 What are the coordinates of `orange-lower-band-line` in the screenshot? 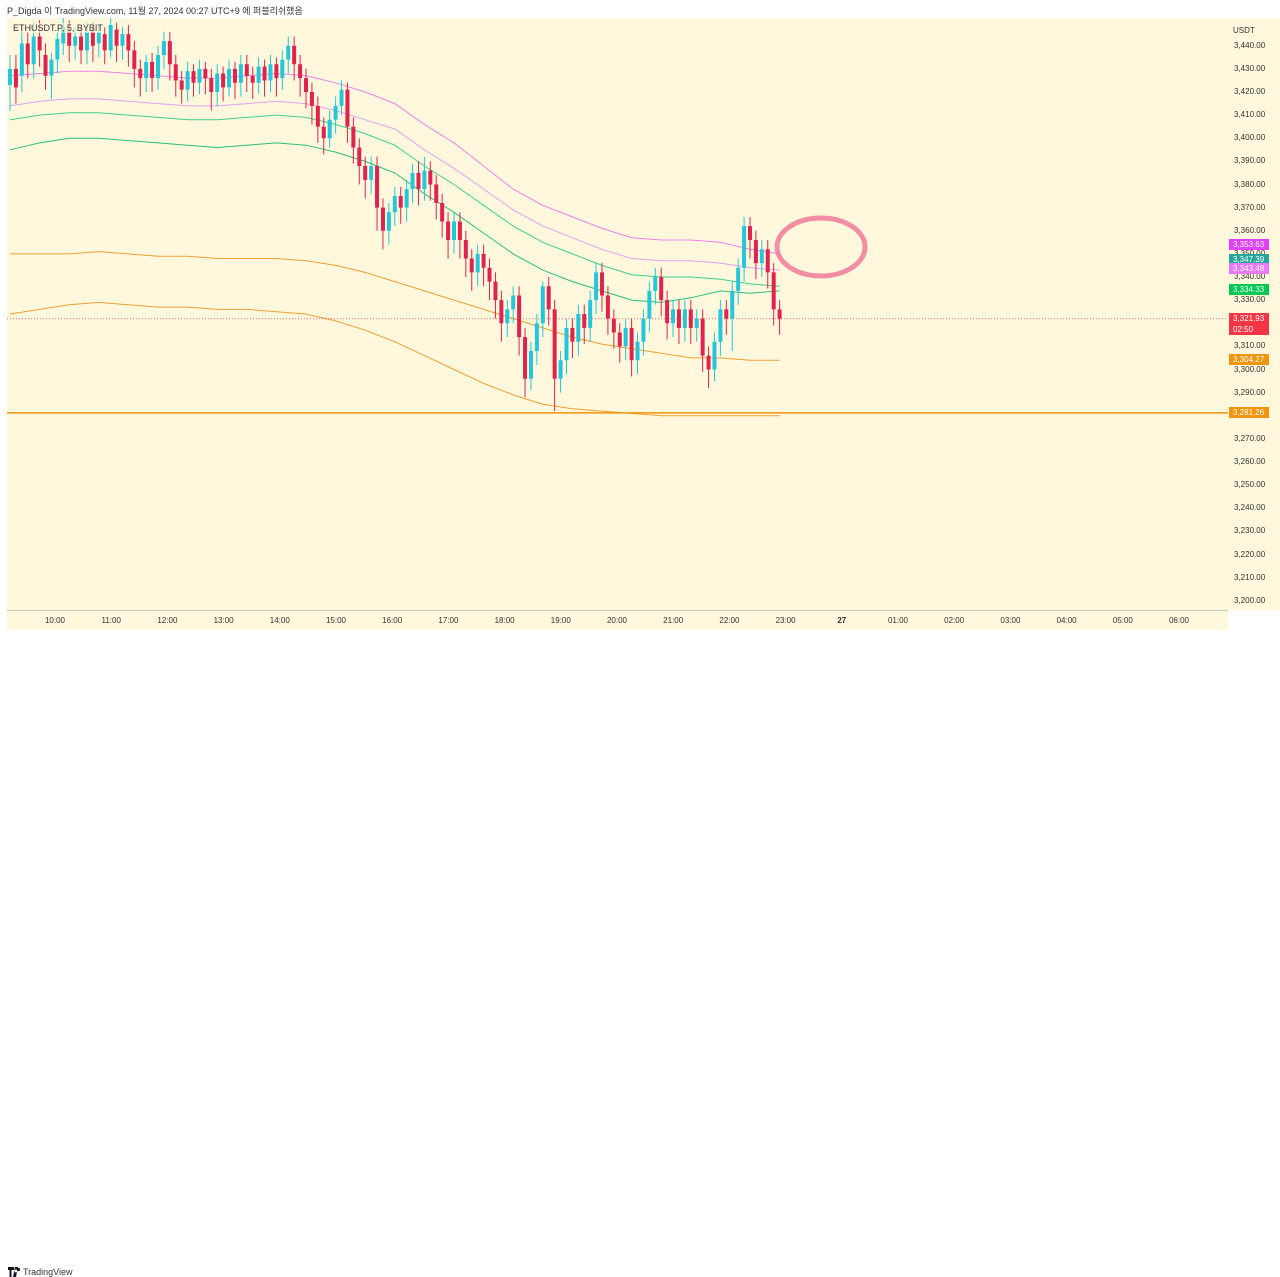 It's located at (394, 359).